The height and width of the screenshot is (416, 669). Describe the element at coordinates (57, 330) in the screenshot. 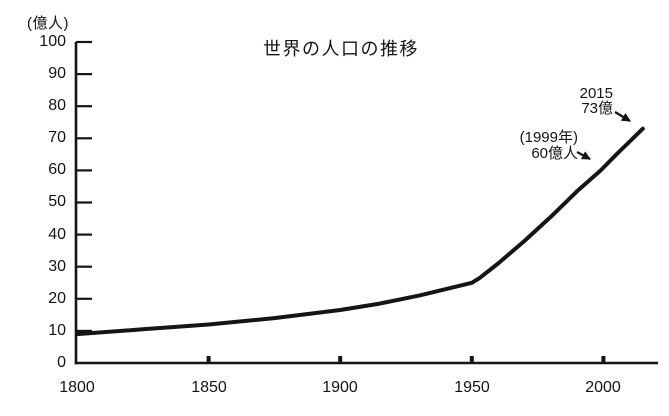

I see `y-tick-label: 10` at that location.